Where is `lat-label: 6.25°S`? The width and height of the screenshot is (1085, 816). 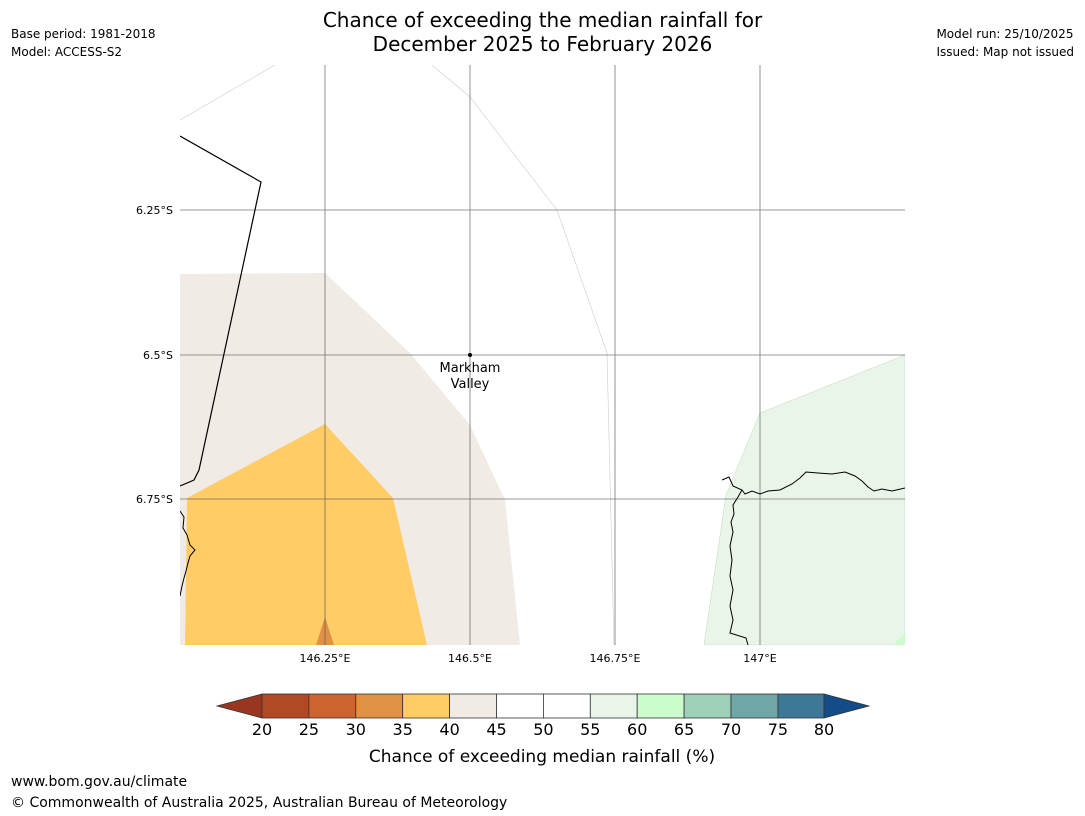 lat-label: 6.25°S is located at coordinates (154, 210).